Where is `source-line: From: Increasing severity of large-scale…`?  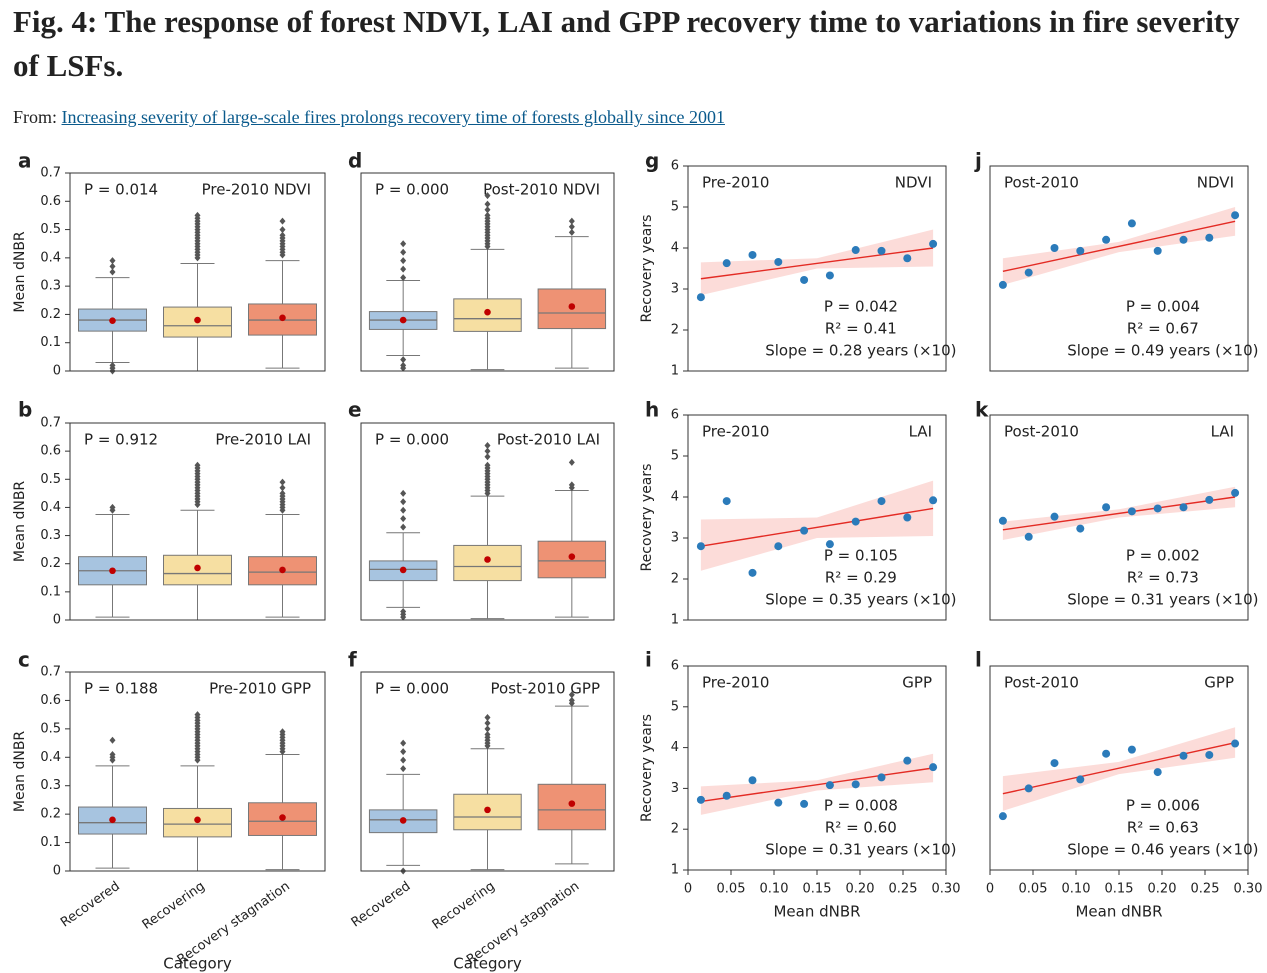
source-line: From: Increasing severity of large-scale… is located at coordinates (369, 117).